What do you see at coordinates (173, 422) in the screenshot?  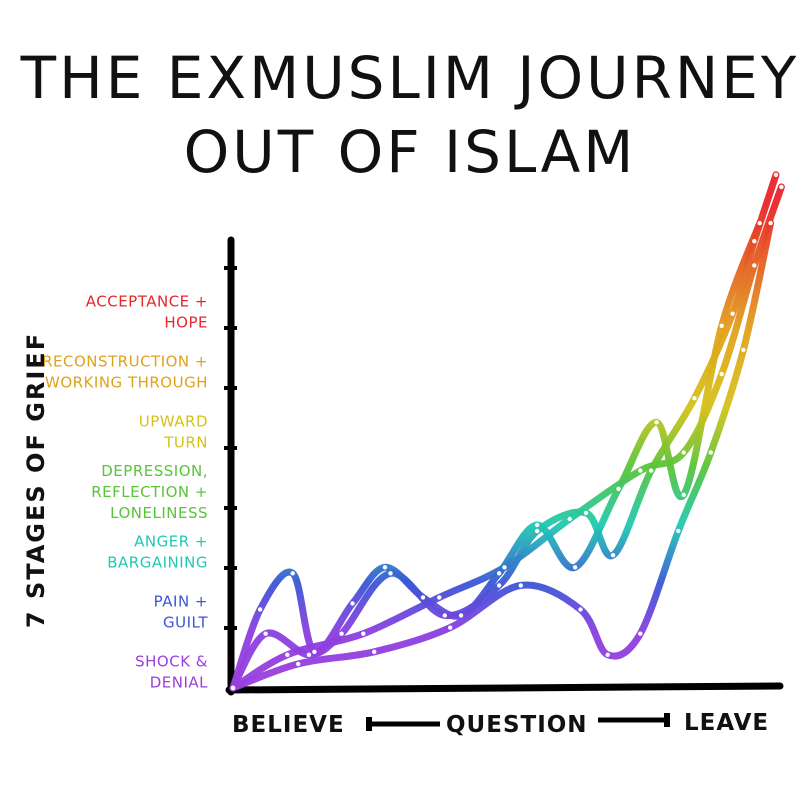 I see `stage-label-line: UPWARD` at bounding box center [173, 422].